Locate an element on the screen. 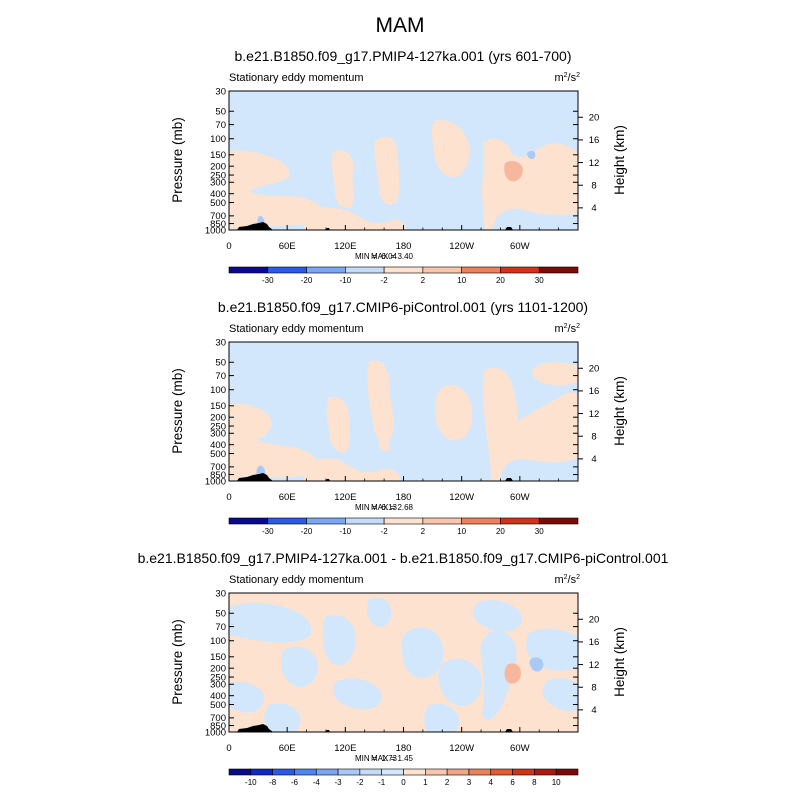  colorbar-label: 0 is located at coordinates (403, 782).